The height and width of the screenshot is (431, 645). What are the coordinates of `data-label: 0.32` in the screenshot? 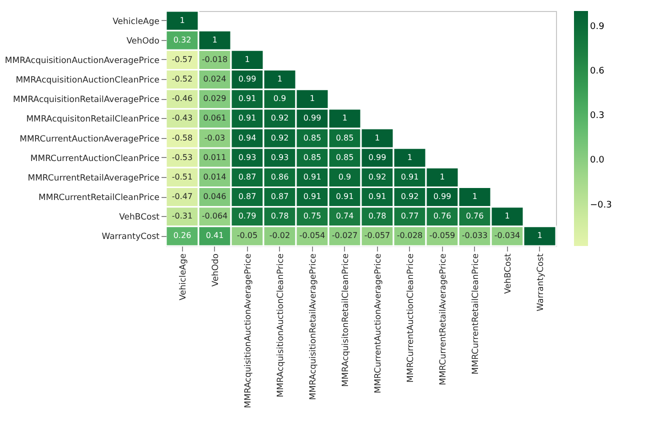 It's located at (182, 39).